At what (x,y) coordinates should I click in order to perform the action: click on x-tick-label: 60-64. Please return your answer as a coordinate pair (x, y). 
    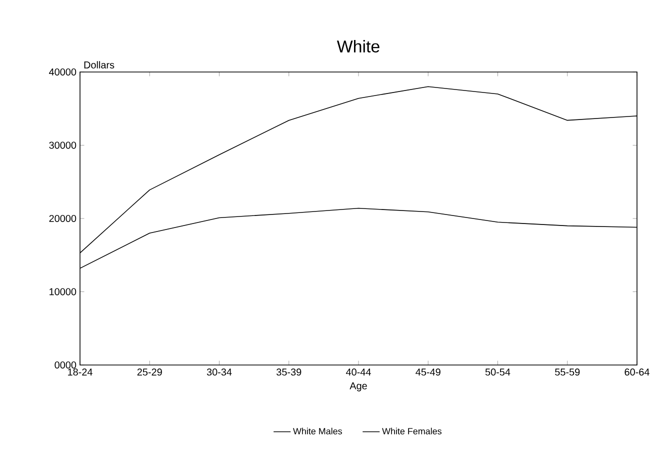
    Looking at the image, I should click on (637, 372).